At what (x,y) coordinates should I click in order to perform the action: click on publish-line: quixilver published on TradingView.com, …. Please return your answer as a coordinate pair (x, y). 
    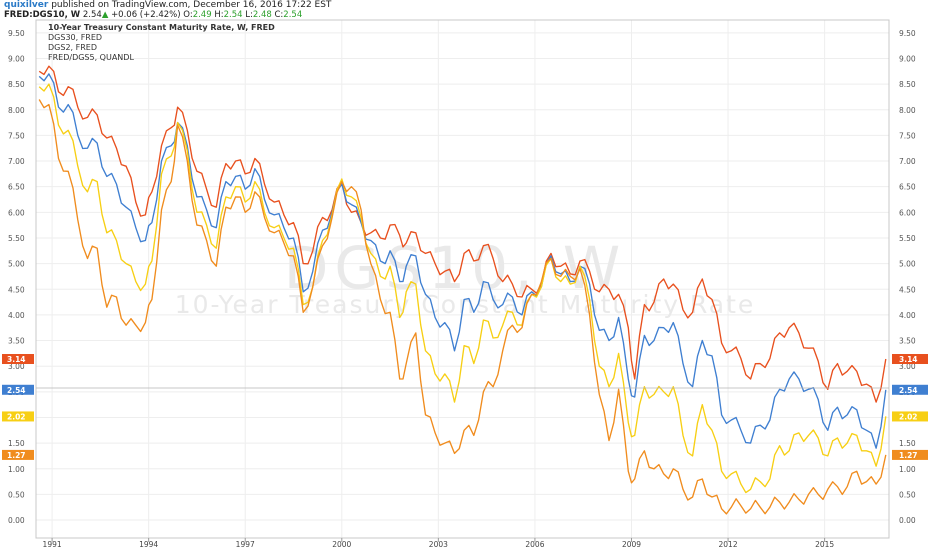
    Looking at the image, I should click on (167, 5).